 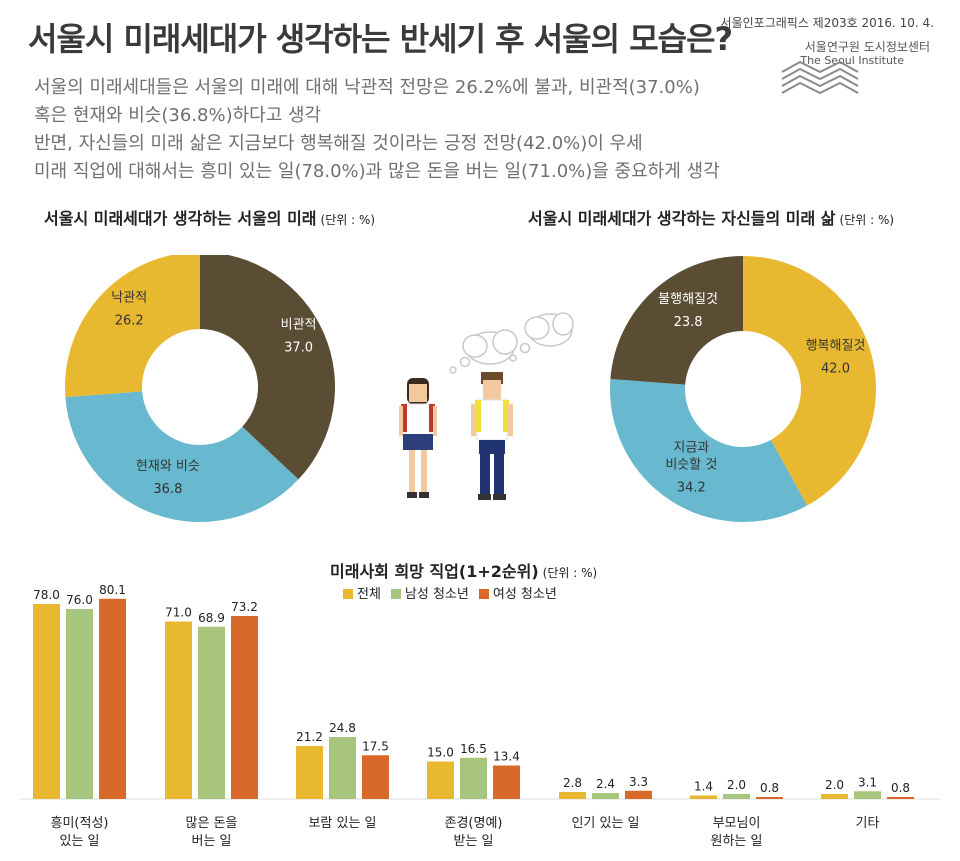 What do you see at coordinates (682, 218) in the screenshot?
I see `chart2-title-text: 서울시 미래세대가 생각하는 자신들의 미래 삶` at bounding box center [682, 218].